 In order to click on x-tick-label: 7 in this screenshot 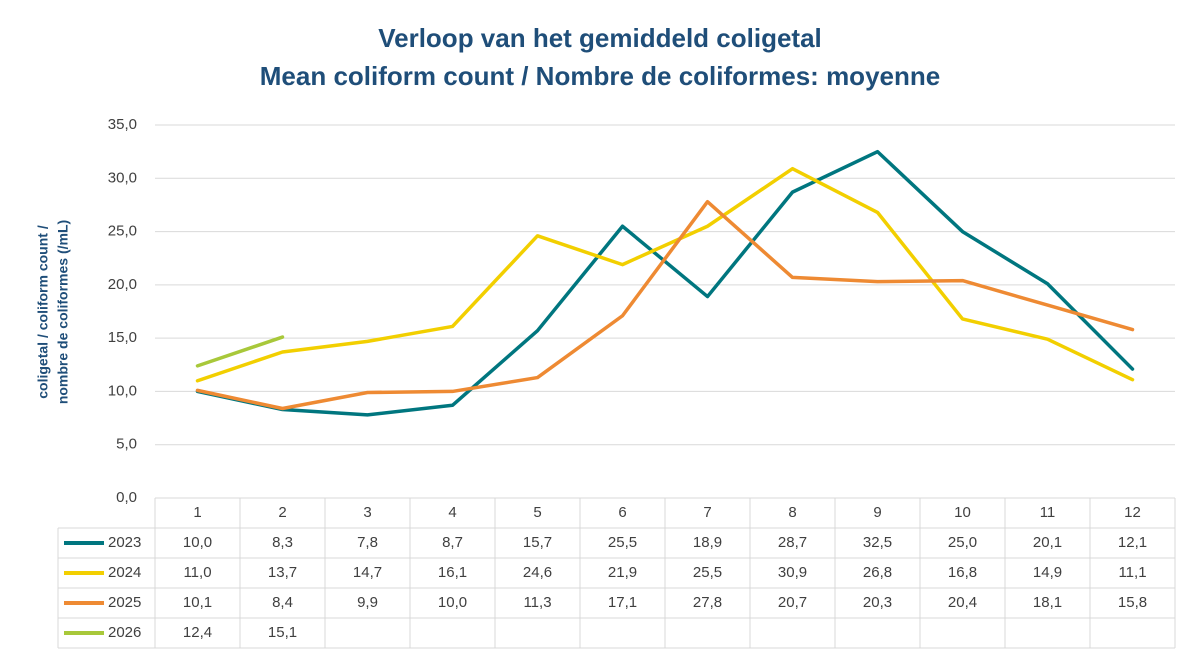, I will do `click(707, 512)`.